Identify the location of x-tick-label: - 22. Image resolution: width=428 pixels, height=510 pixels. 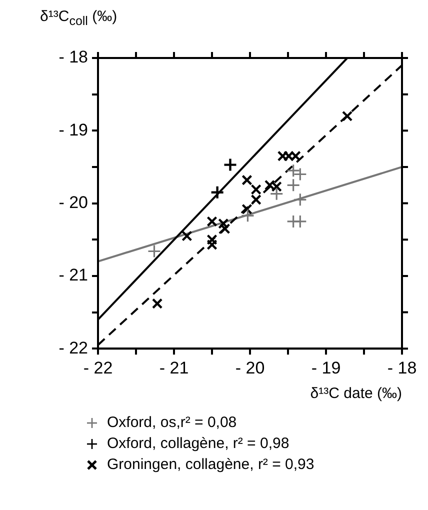
(98, 368).